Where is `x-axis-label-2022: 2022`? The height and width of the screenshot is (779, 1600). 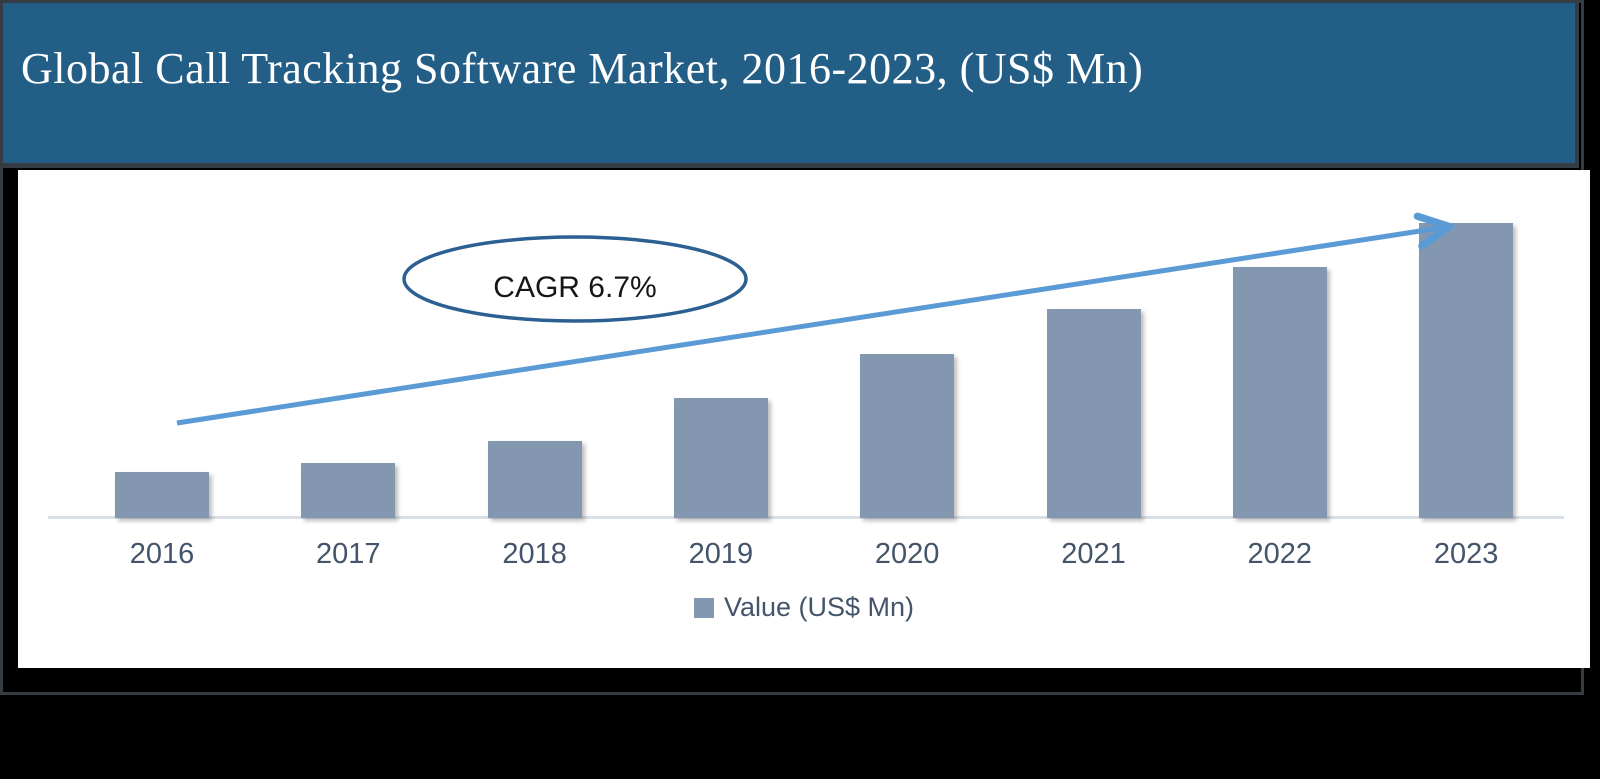
x-axis-label-2022: 2022 is located at coordinates (1280, 554).